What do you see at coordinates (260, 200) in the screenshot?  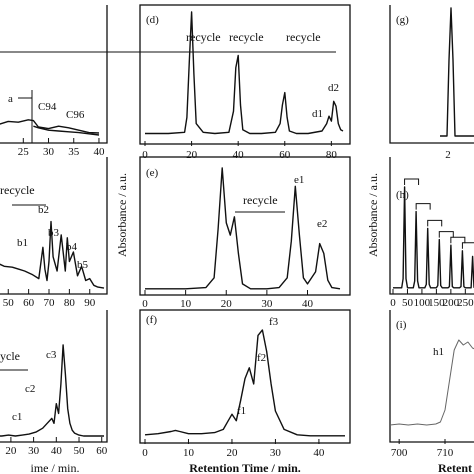 I see `e-annotation-1: recycle` at bounding box center [260, 200].